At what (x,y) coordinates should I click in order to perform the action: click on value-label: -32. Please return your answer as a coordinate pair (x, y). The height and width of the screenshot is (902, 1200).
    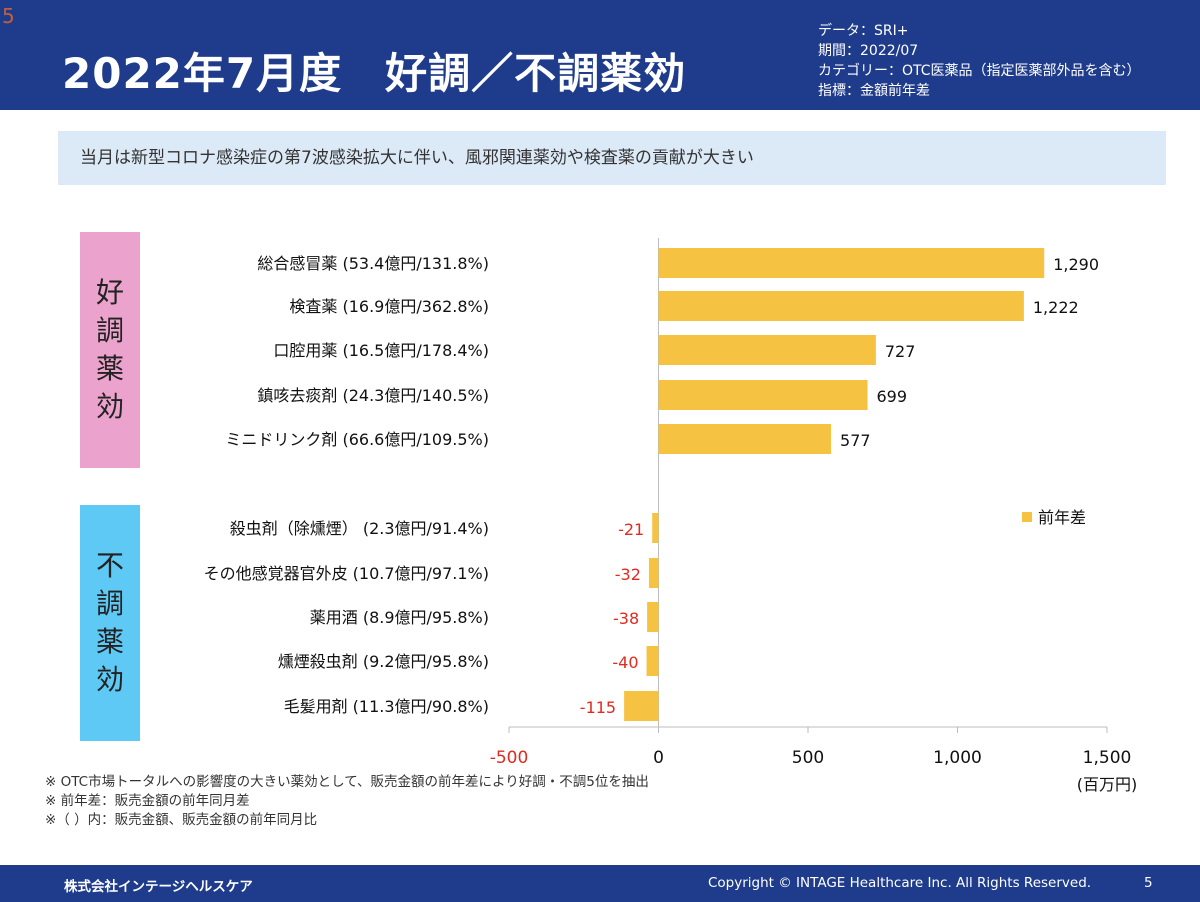
    Looking at the image, I should click on (628, 574).